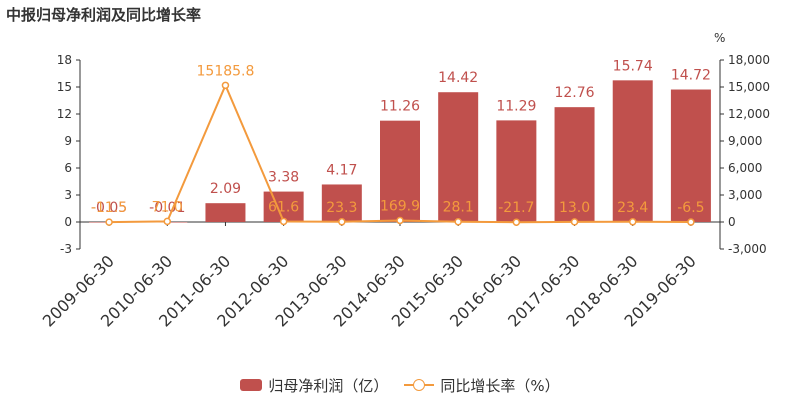  I want to click on line-data-label: 61.6, so click(283, 207).